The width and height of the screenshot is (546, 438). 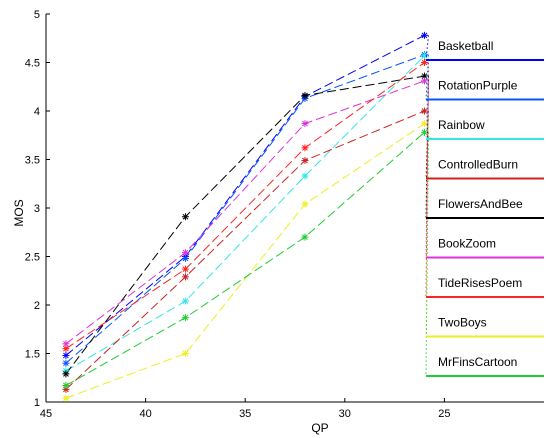 What do you see at coordinates (37, 112) in the screenshot?
I see `y-tick-label: 4` at bounding box center [37, 112].